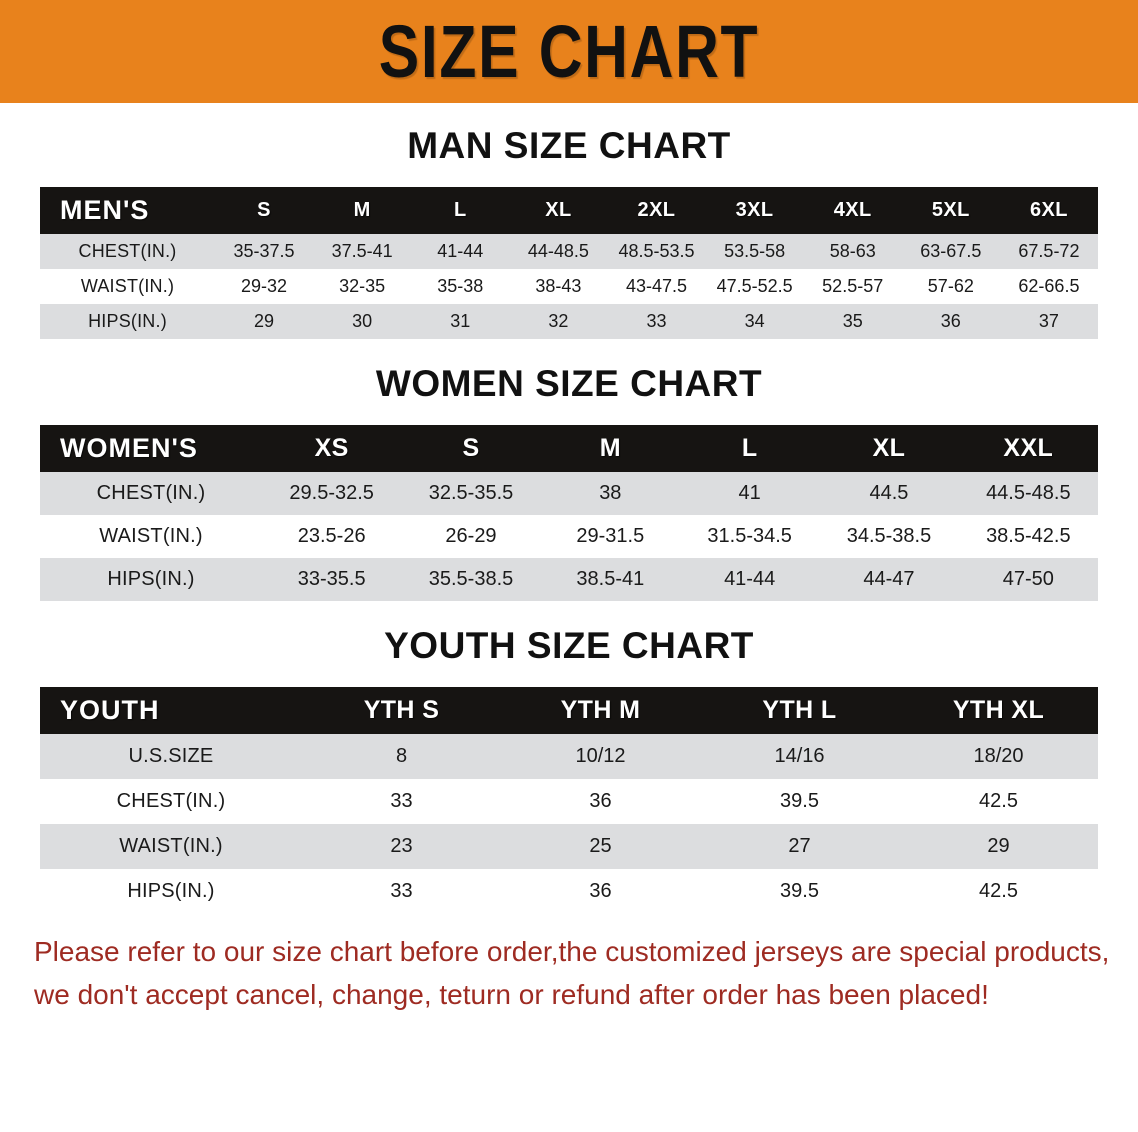 The height and width of the screenshot is (1132, 1138). I want to click on man-corner-label: MEN'S, so click(105, 210).